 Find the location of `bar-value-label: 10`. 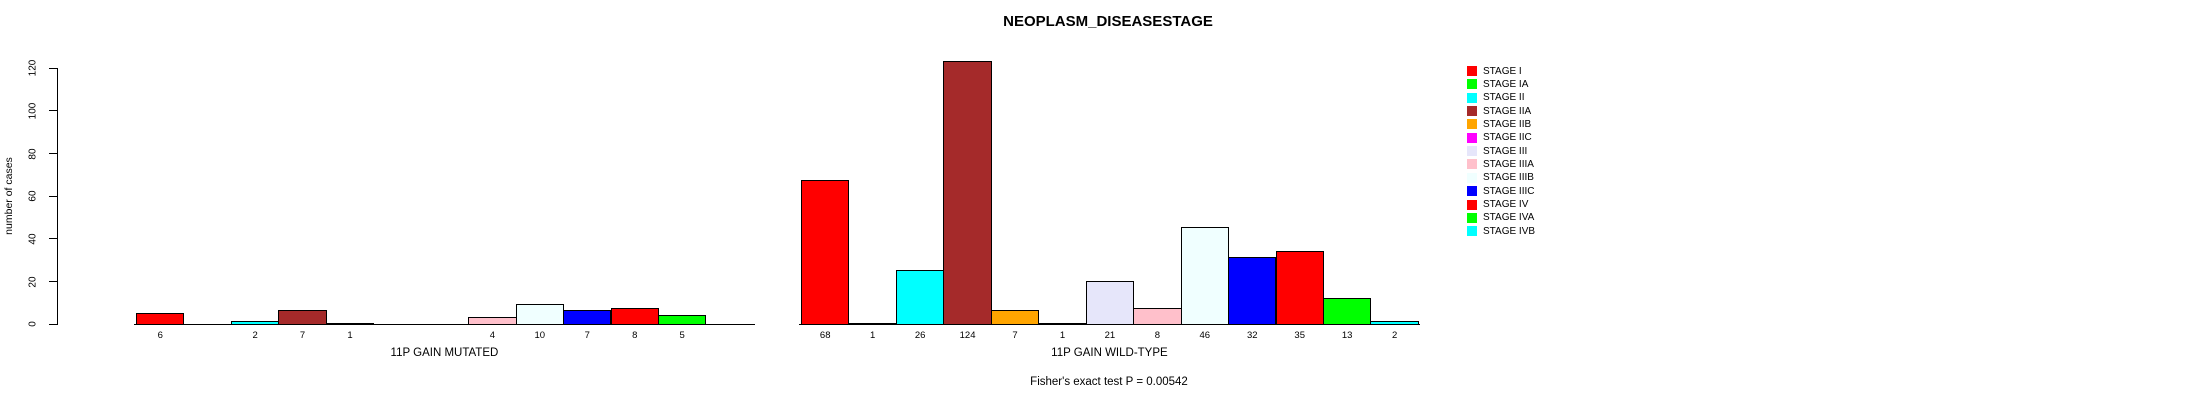

bar-value-label: 10 is located at coordinates (540, 335).